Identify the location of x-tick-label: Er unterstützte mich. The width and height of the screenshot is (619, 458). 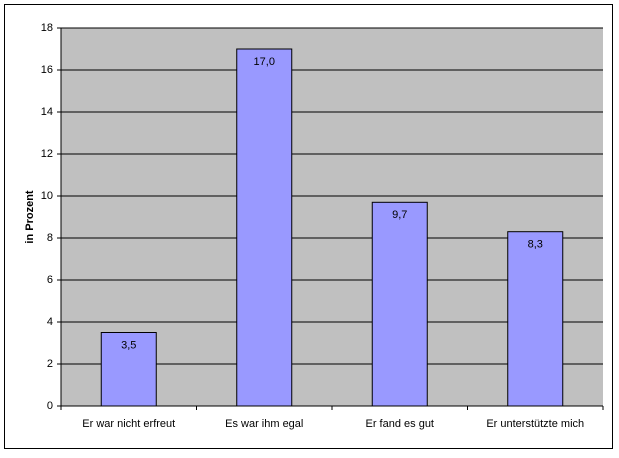
(535, 424).